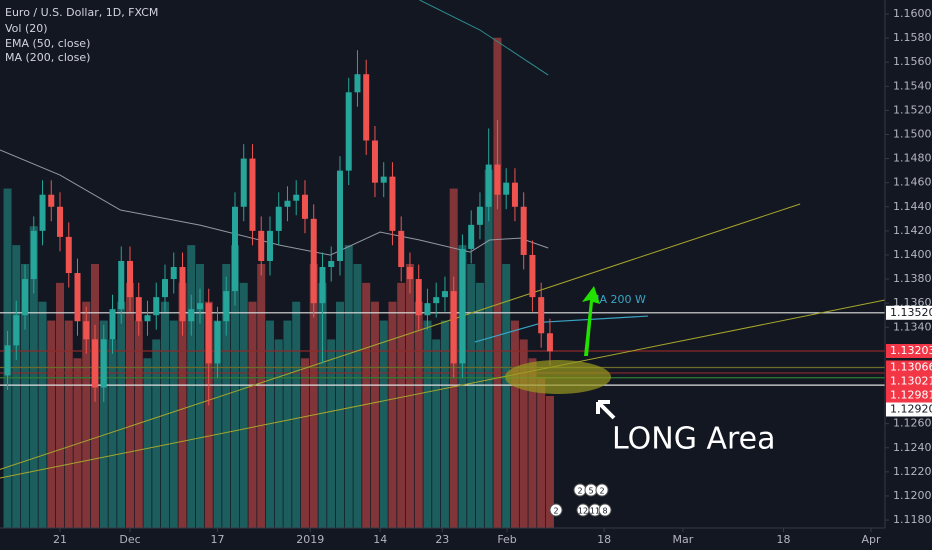 The height and width of the screenshot is (550, 932). What do you see at coordinates (606, 410) in the screenshot?
I see `white-arrow` at bounding box center [606, 410].